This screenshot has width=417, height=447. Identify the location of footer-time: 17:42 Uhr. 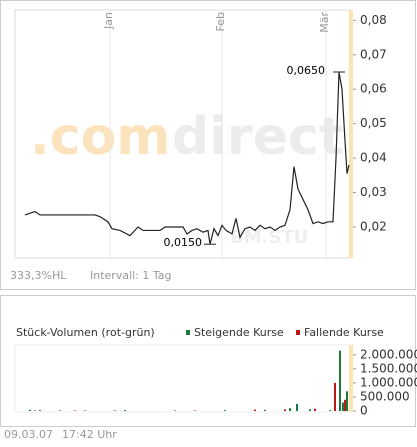
(89, 434).